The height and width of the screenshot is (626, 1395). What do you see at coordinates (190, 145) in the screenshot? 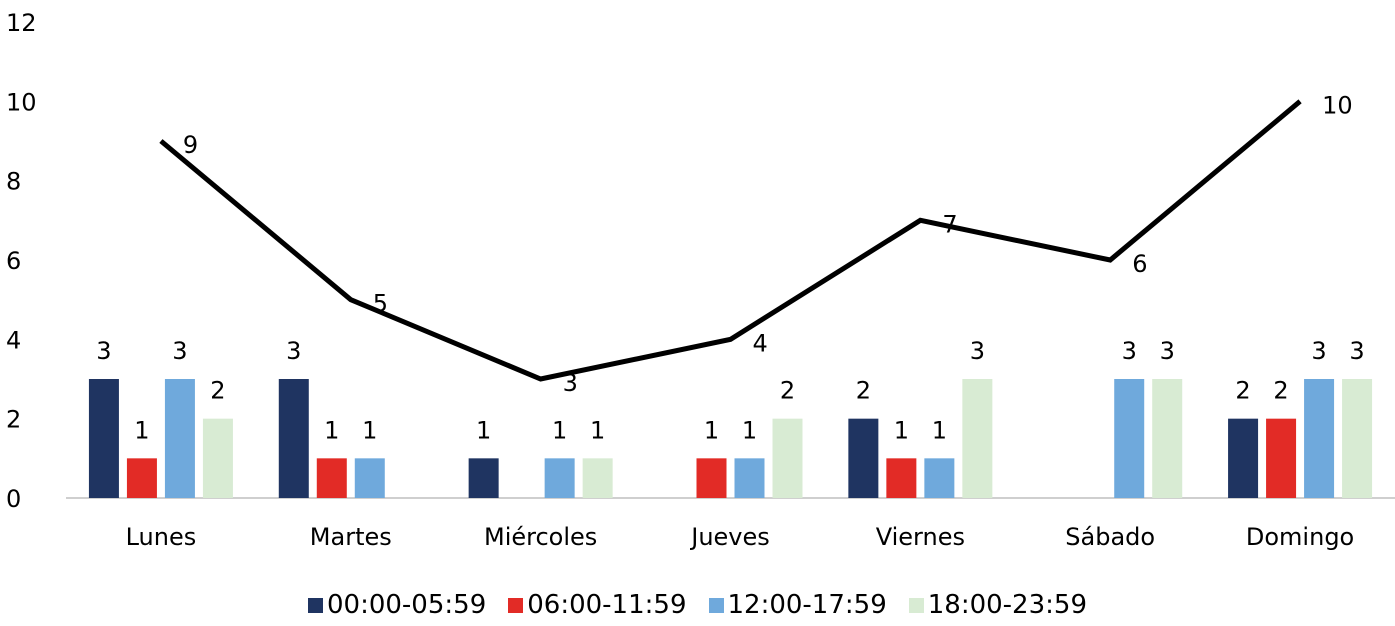
I see `line-data-label: 9` at bounding box center [190, 145].